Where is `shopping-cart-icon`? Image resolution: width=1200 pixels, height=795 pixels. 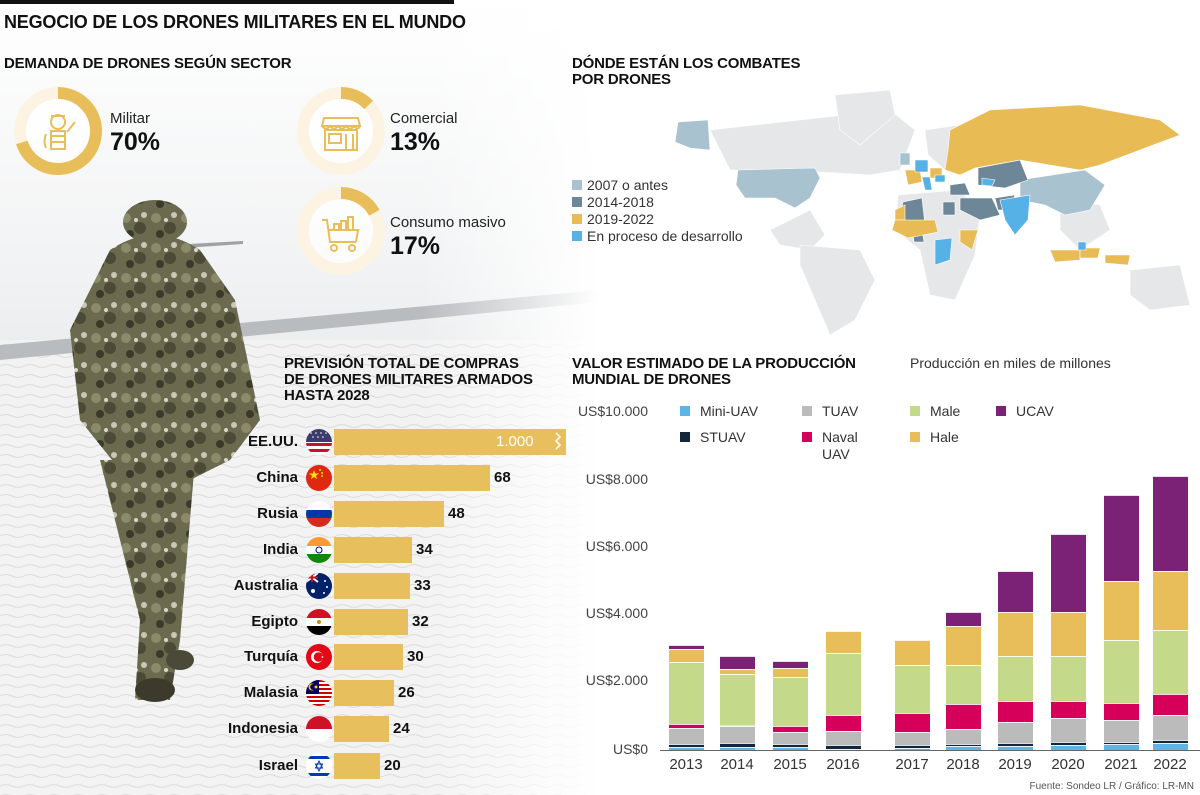 shopping-cart-icon is located at coordinates (341, 234).